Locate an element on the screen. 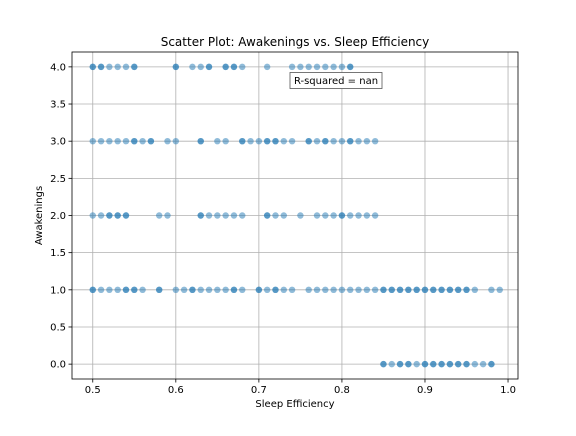  y-tick-label: 2.5 is located at coordinates (58, 179).